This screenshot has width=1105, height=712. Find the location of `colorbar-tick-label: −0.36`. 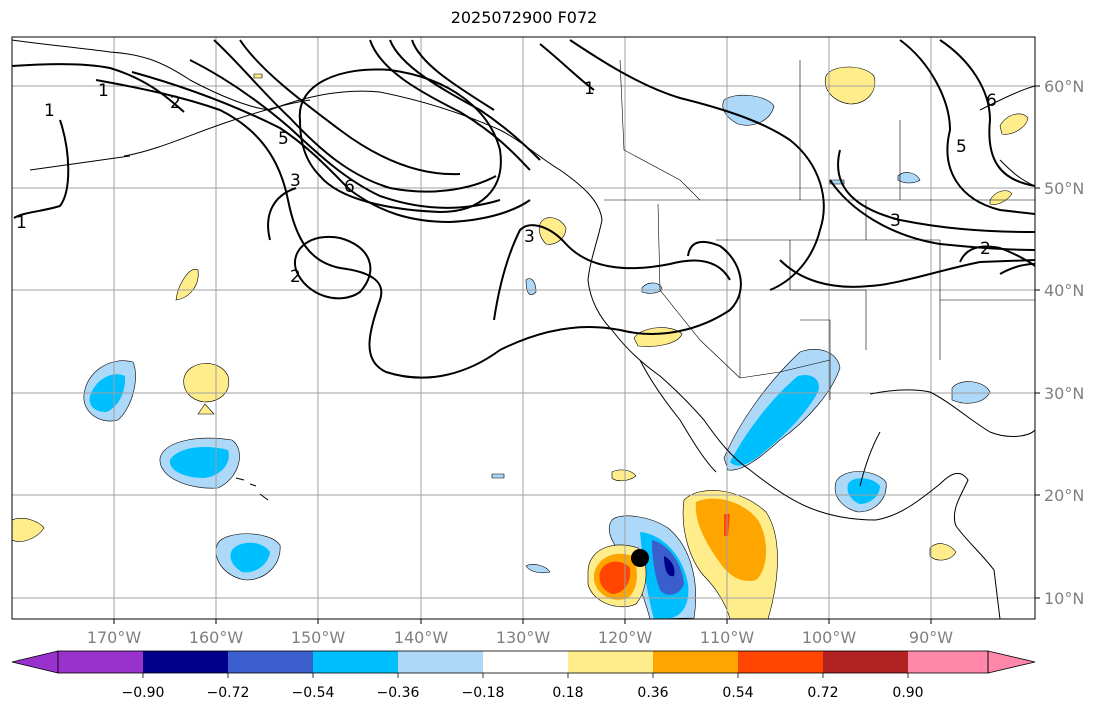

colorbar-tick-label: −0.36 is located at coordinates (398, 693).